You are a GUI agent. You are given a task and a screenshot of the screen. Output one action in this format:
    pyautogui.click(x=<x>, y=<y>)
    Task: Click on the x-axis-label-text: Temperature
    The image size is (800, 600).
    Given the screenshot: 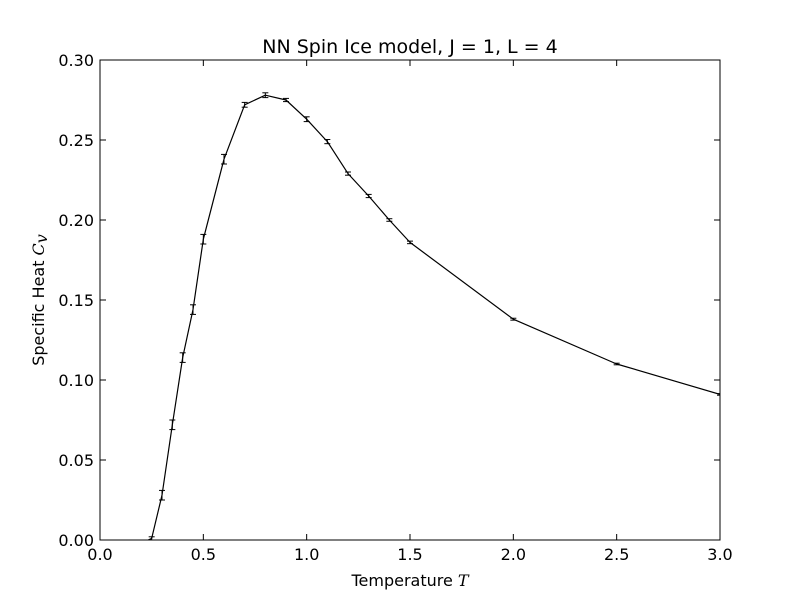 What is the action you would take?
    pyautogui.click(x=401, y=580)
    